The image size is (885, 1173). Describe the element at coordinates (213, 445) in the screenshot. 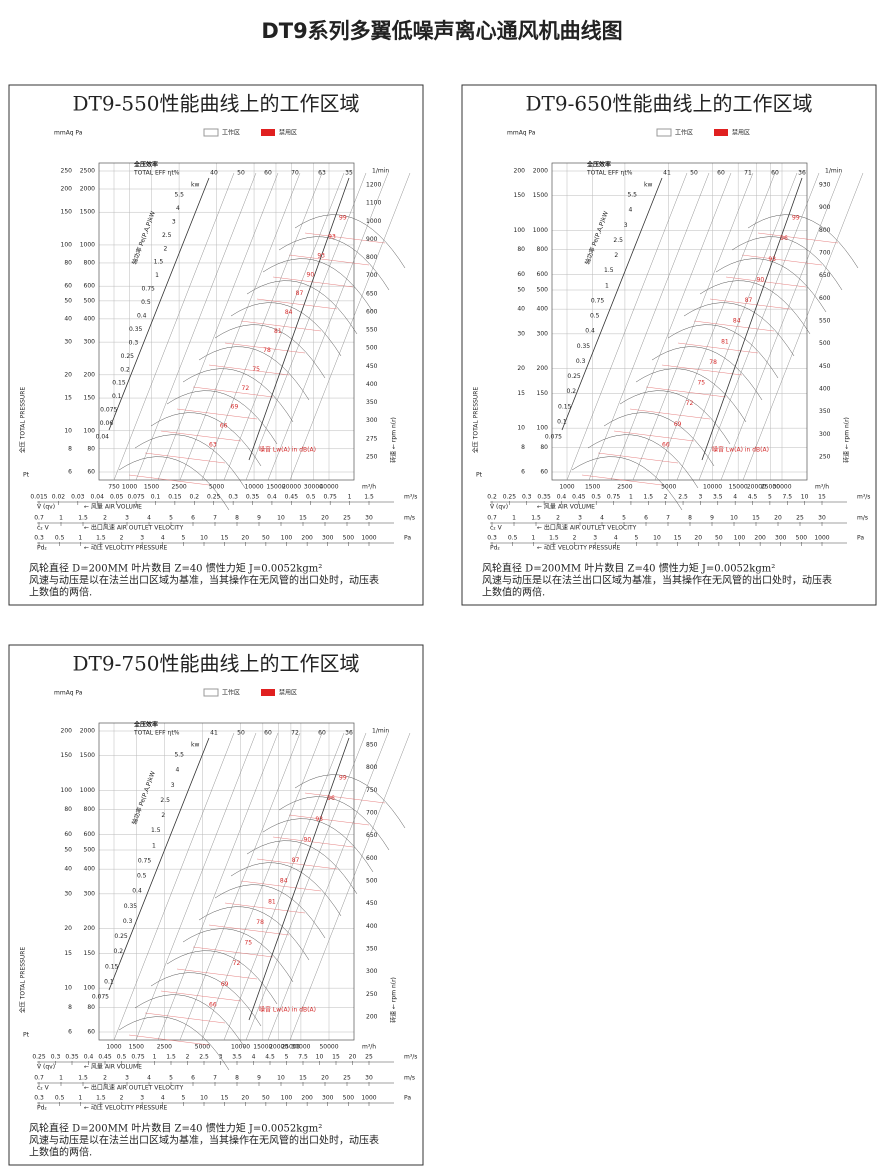

I see `noise-label: 63` at that location.